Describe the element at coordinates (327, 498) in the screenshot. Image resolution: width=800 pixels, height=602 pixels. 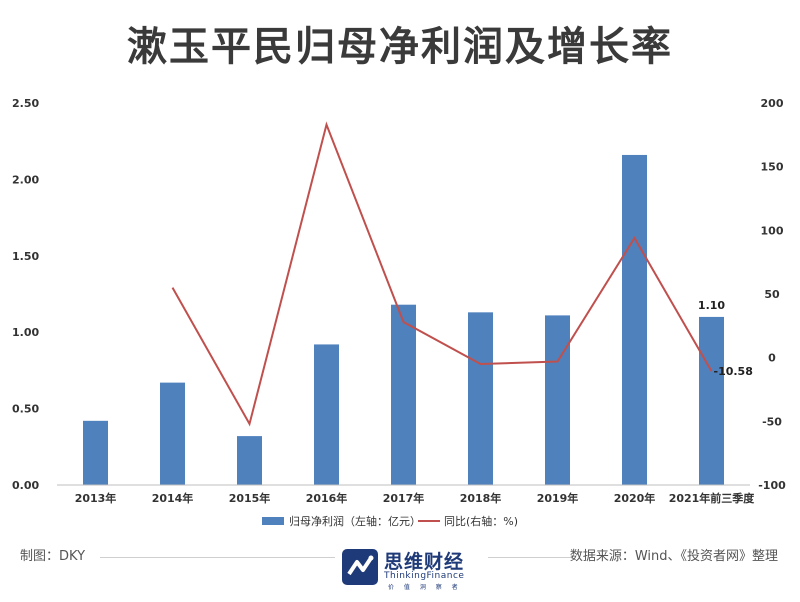
I see `x-axis-tick-label: 2016年` at that location.